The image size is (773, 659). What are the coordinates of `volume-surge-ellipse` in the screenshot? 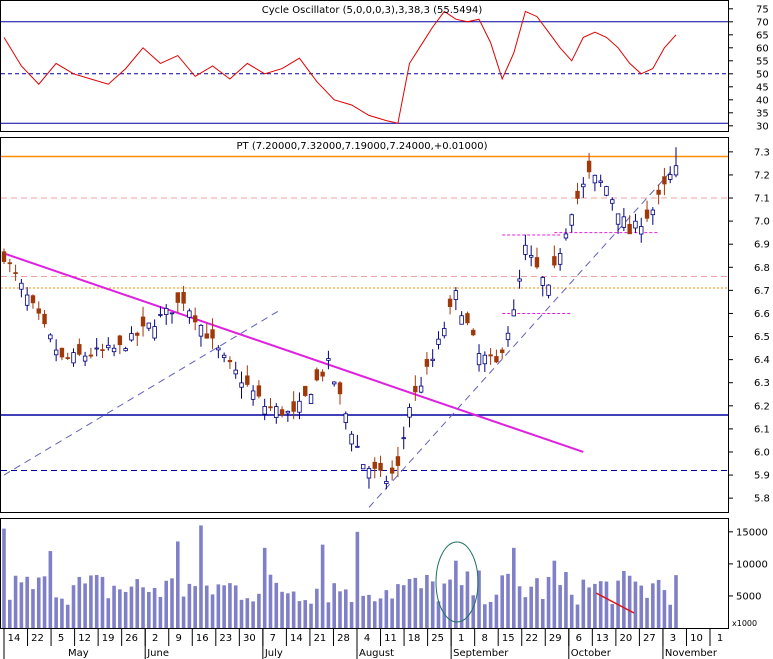 It's located at (457, 582).